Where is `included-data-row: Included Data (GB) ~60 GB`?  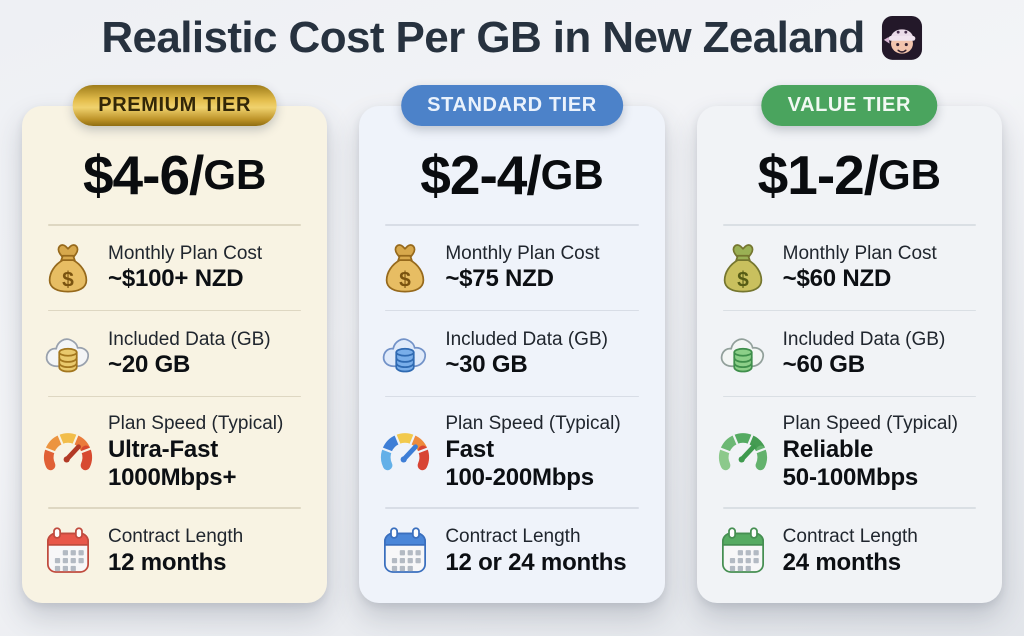
included-data-row: Included Data (GB) ~60 GB is located at coordinates (849, 353).